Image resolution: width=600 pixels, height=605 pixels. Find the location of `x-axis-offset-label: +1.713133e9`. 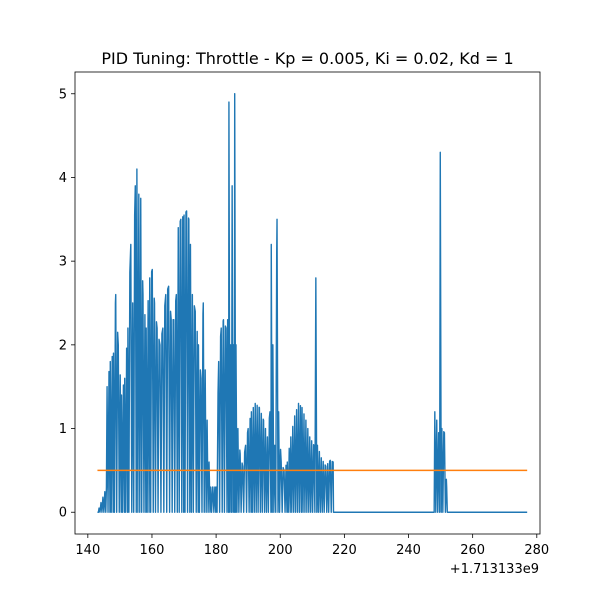

x-axis-offset-label: +1.713133e9 is located at coordinates (494, 569).